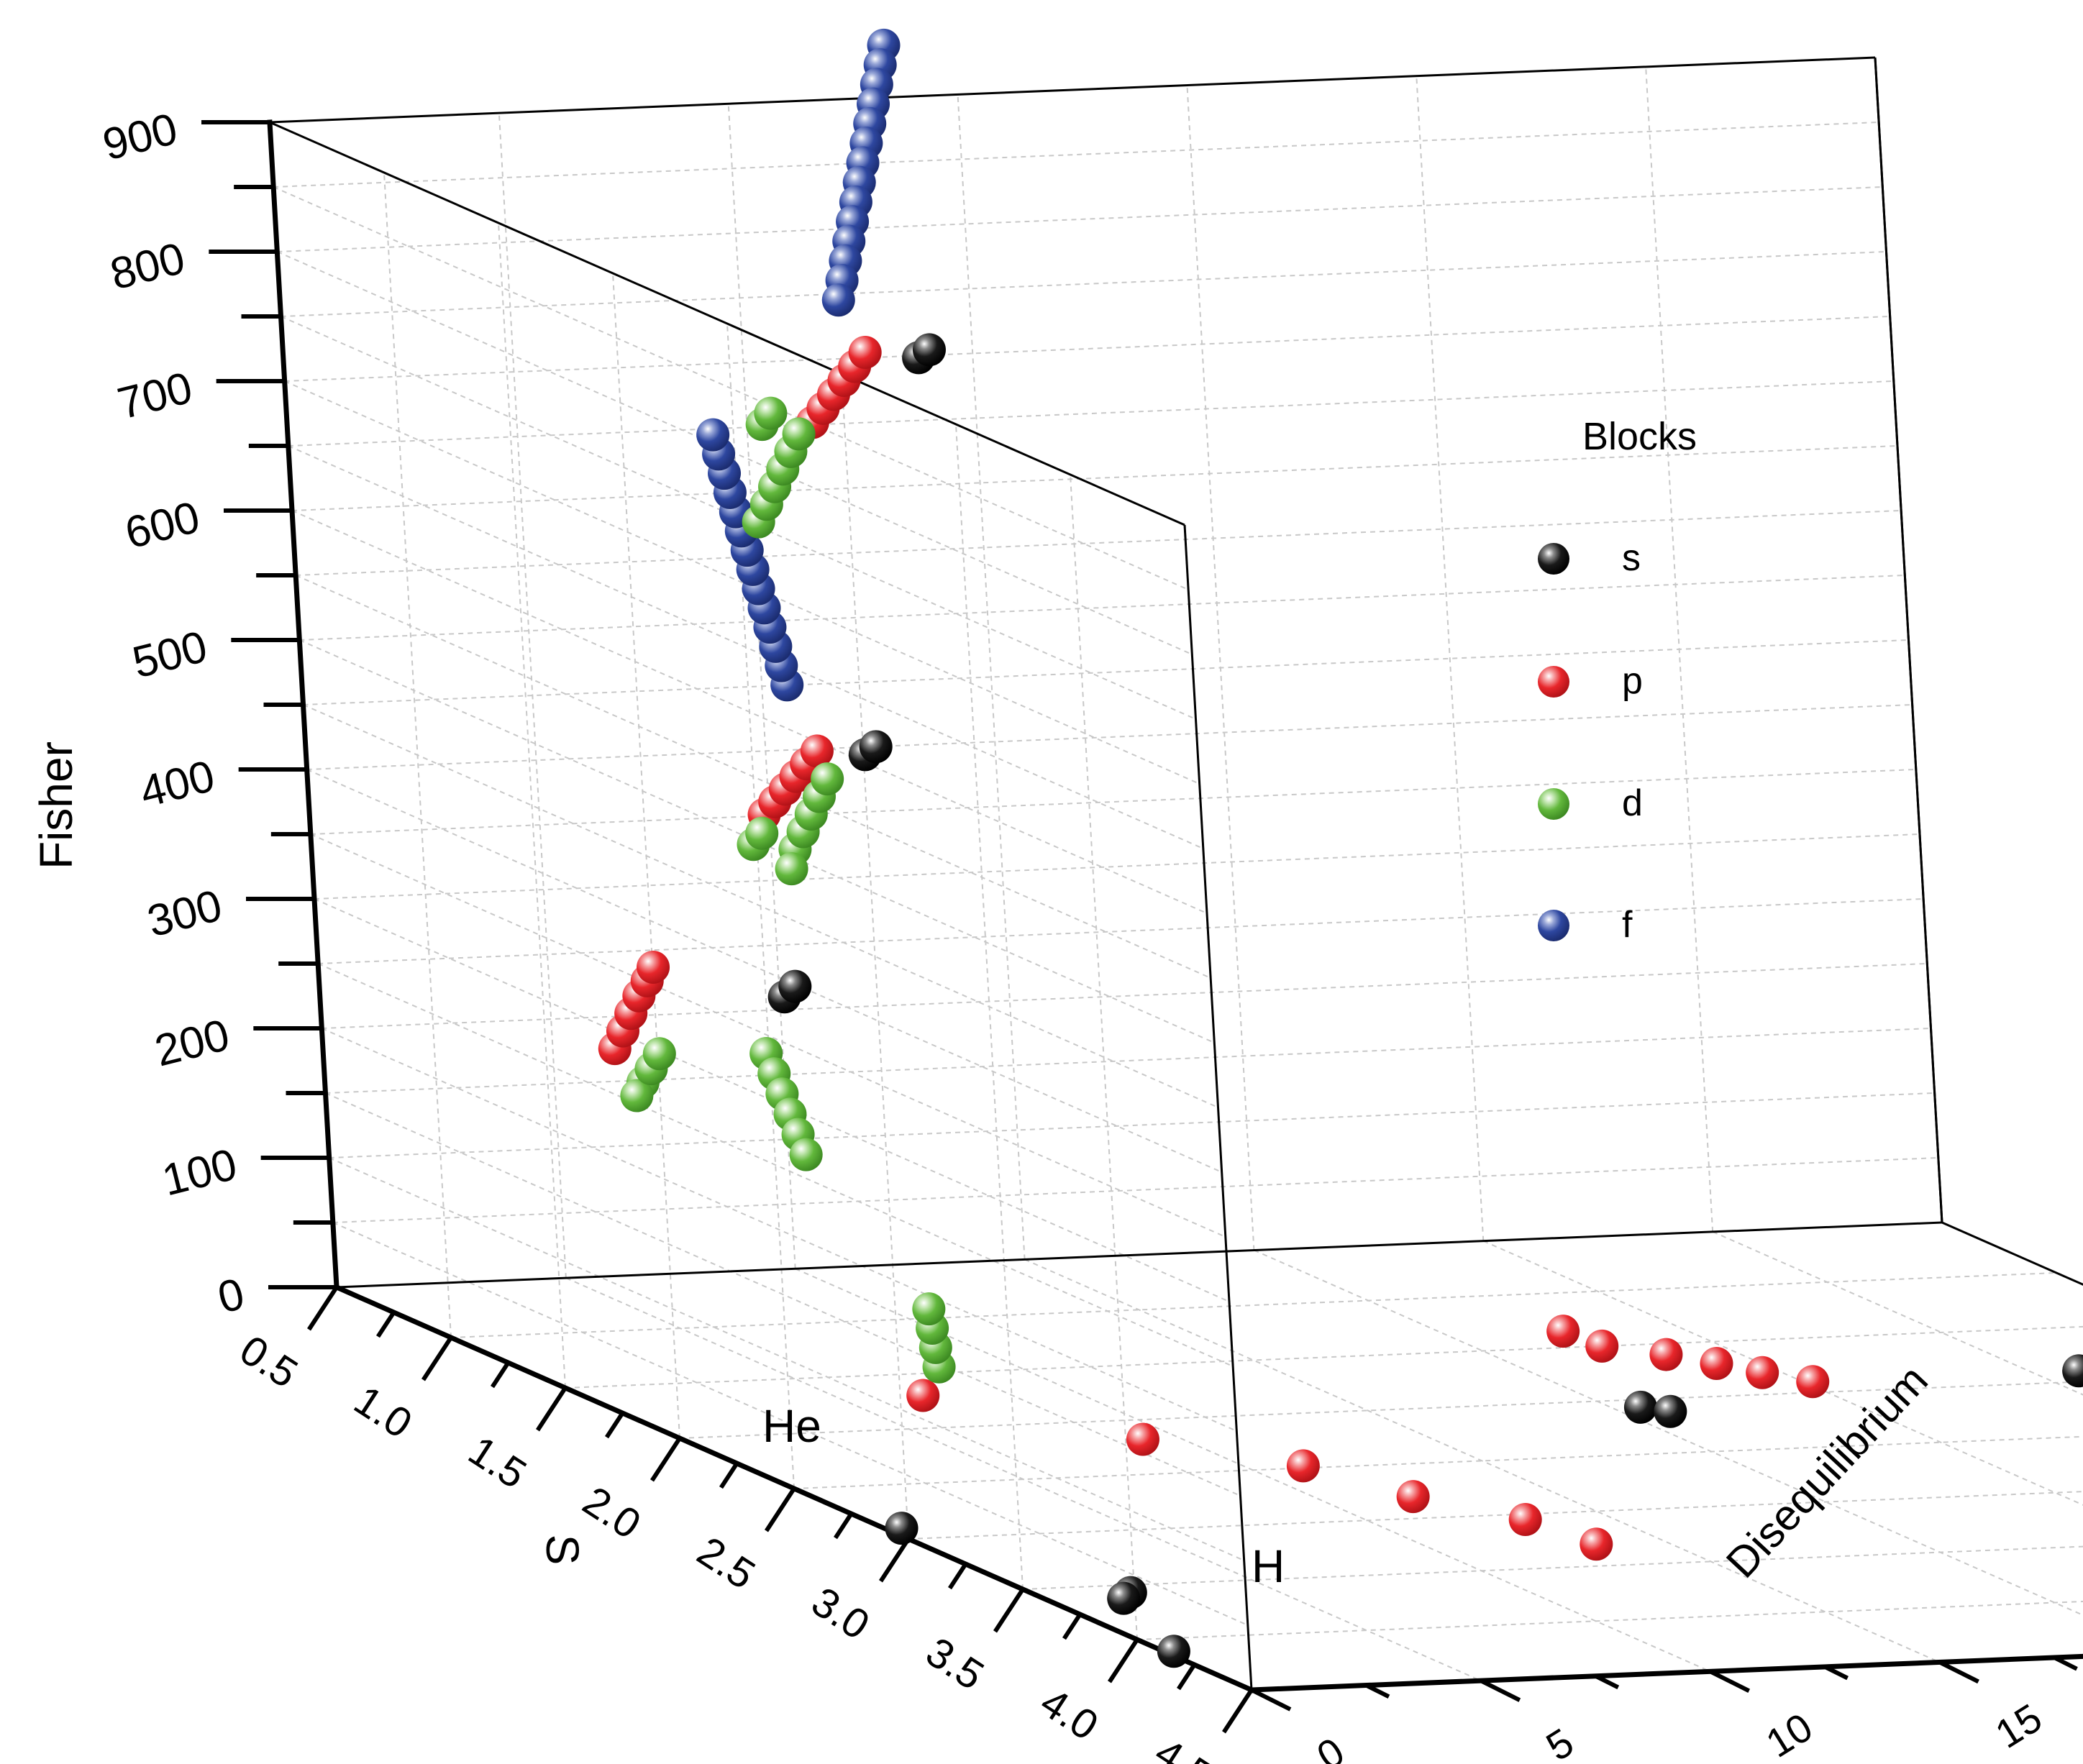 The width and height of the screenshot is (2083, 1764). What do you see at coordinates (184, 914) in the screenshot?
I see `z-tick-label: 300` at bounding box center [184, 914].